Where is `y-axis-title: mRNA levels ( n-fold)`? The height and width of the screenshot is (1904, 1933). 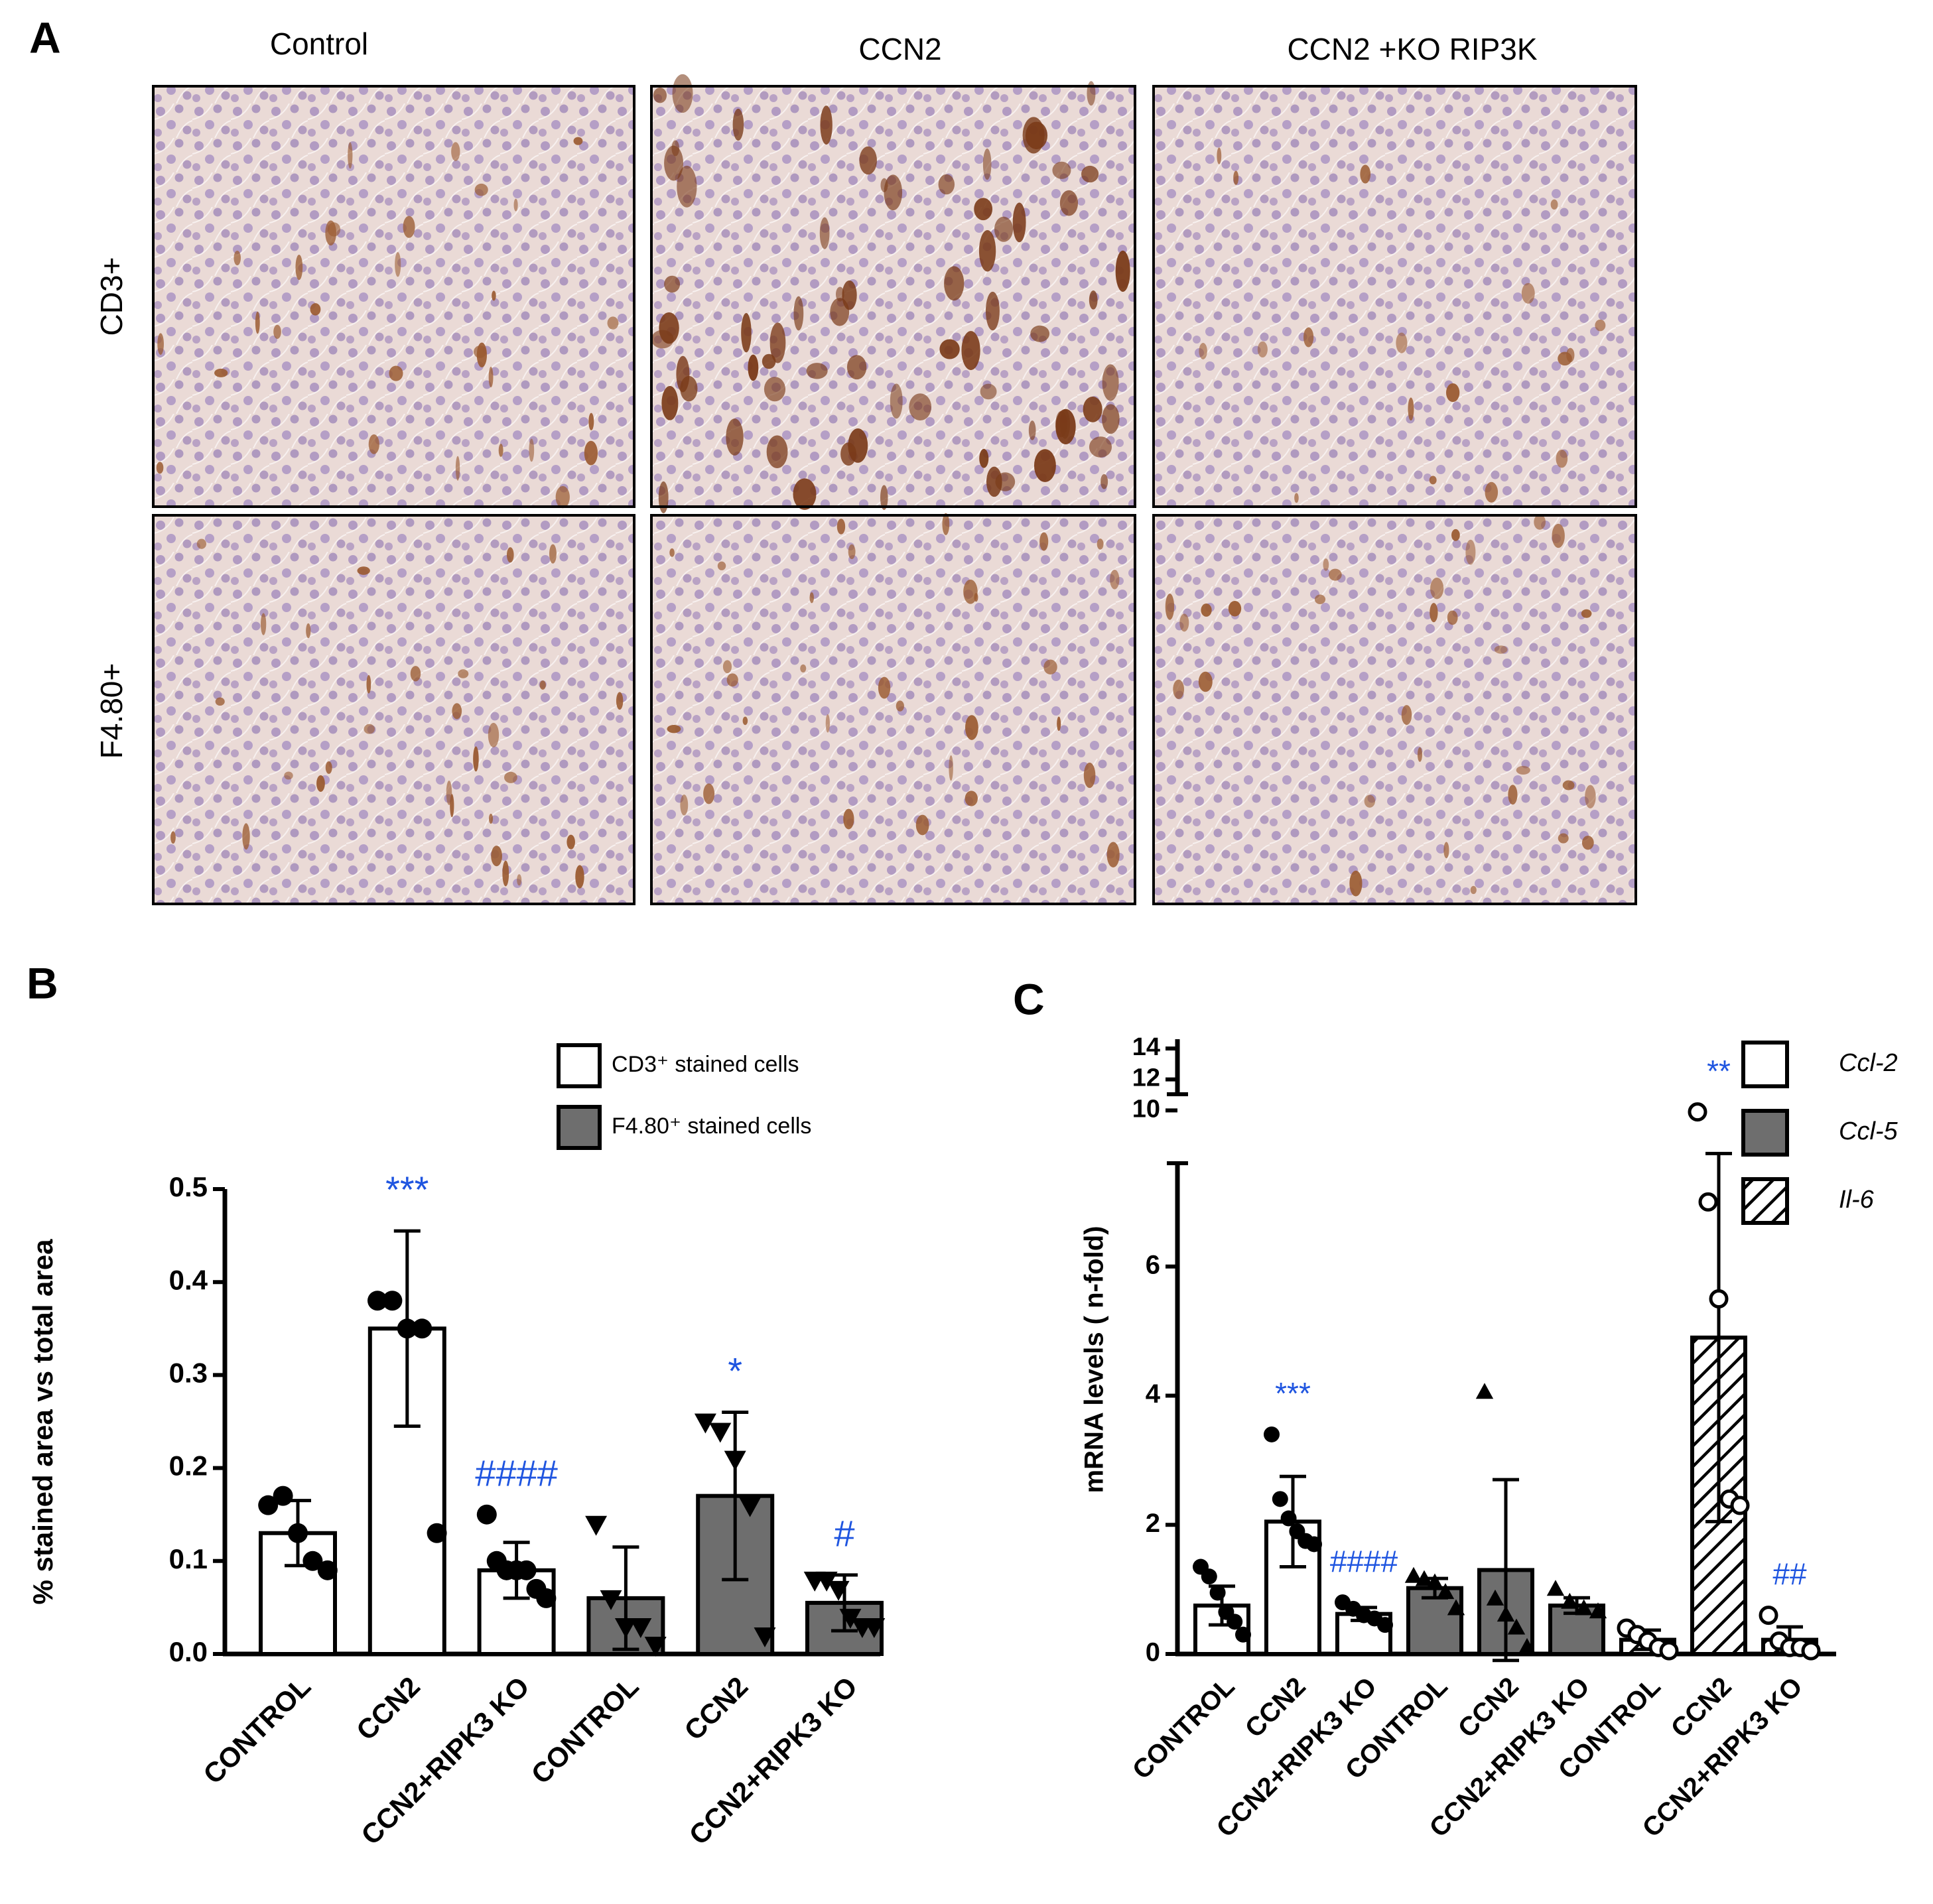
y-axis-title: mRNA levels ( n-fold) is located at coordinates (1094, 1359).